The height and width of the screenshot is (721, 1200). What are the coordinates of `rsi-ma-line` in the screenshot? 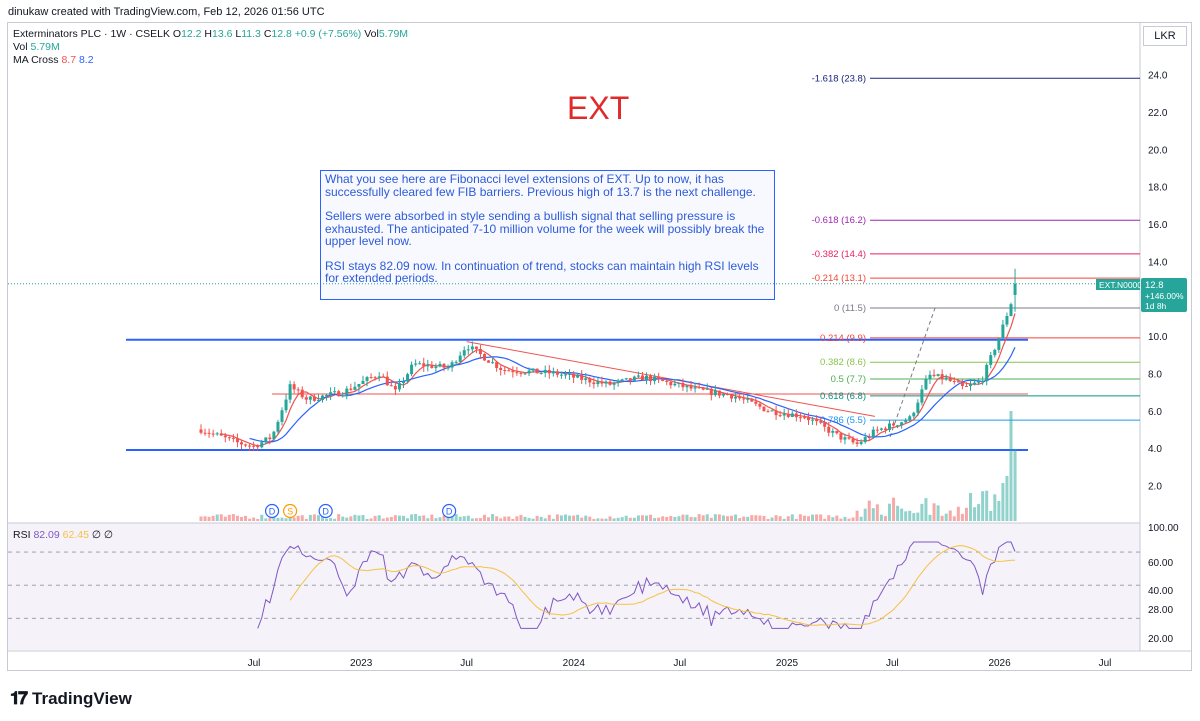 It's located at (652, 585).